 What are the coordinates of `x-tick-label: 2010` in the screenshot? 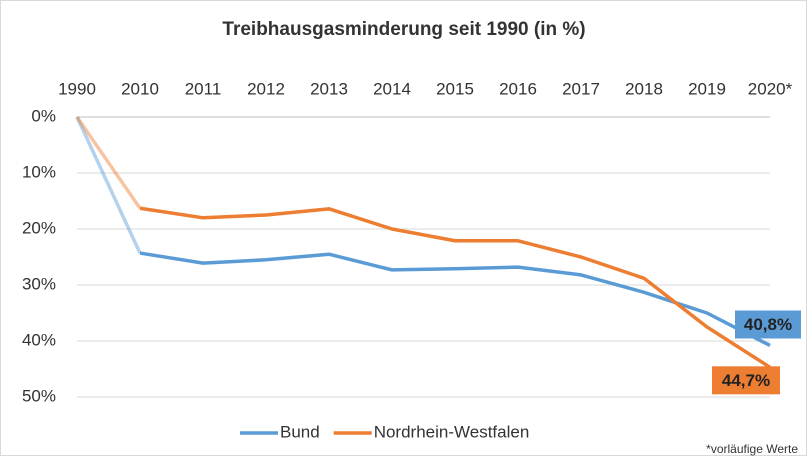 It's located at (140, 88).